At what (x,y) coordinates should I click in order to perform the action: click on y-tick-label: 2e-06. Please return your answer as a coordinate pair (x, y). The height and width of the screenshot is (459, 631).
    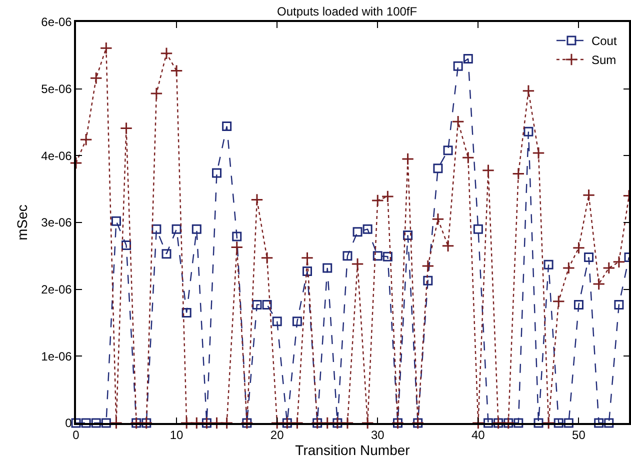
    Looking at the image, I should click on (56, 289).